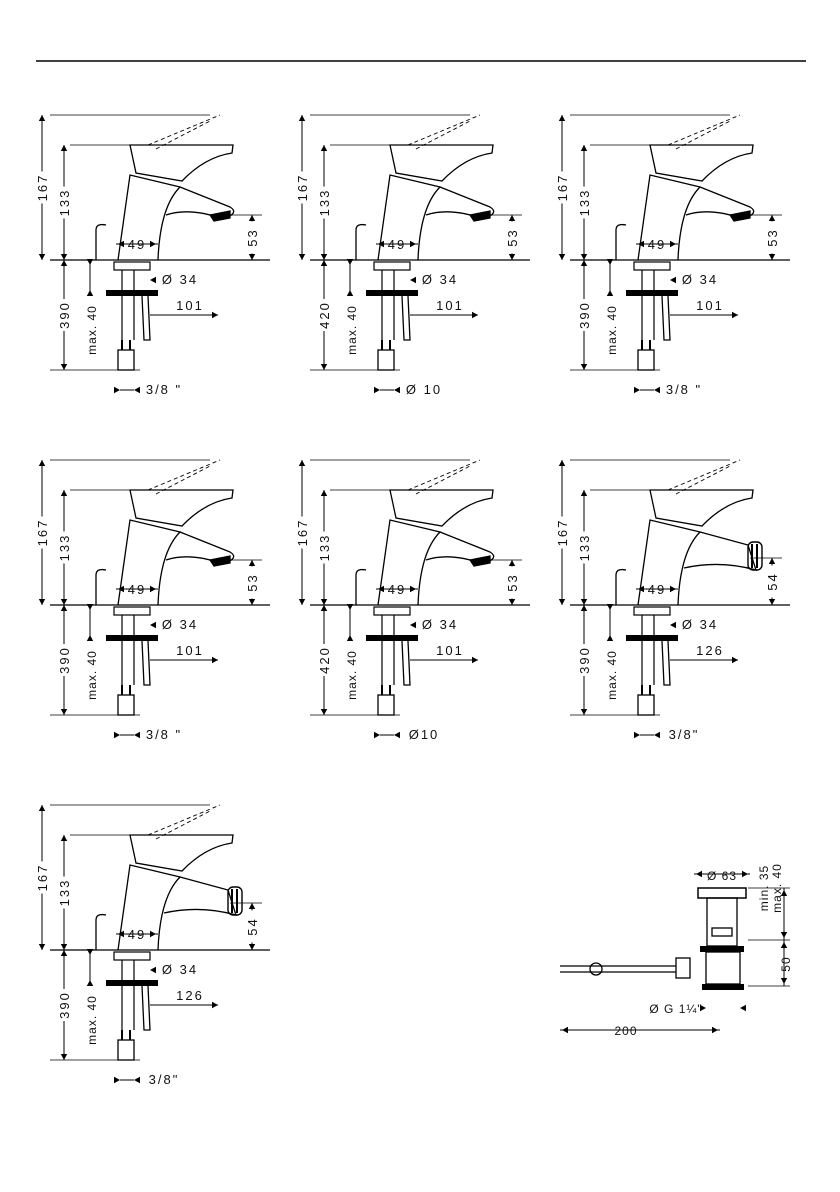 The image size is (840, 1192). What do you see at coordinates (596, 969) in the screenshot?
I see `rod-knuckle` at bounding box center [596, 969].